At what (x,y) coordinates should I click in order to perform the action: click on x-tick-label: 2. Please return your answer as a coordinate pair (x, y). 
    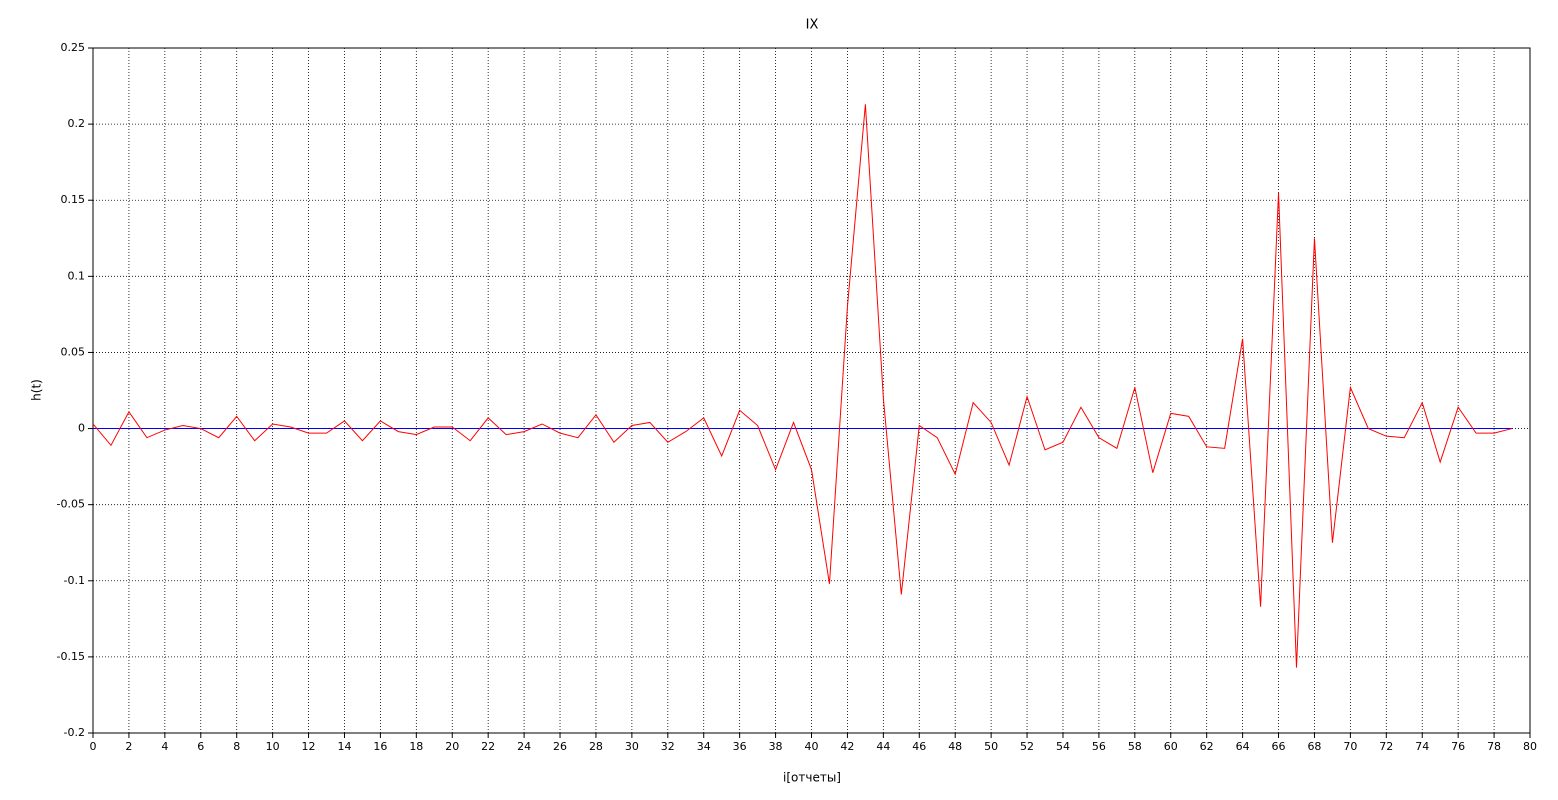
    Looking at the image, I should click on (128, 746).